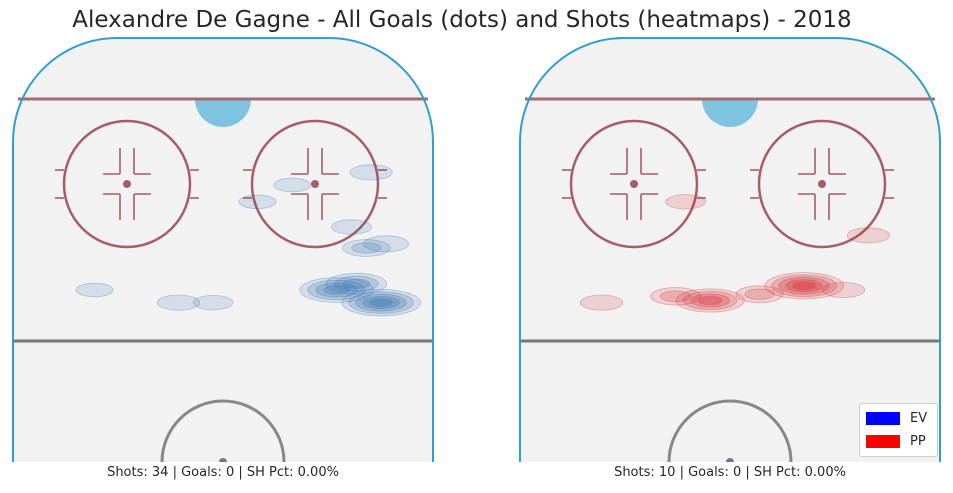 This screenshot has height=493, width=953. I want to click on ev-shot-heatmap, so click(248, 240).